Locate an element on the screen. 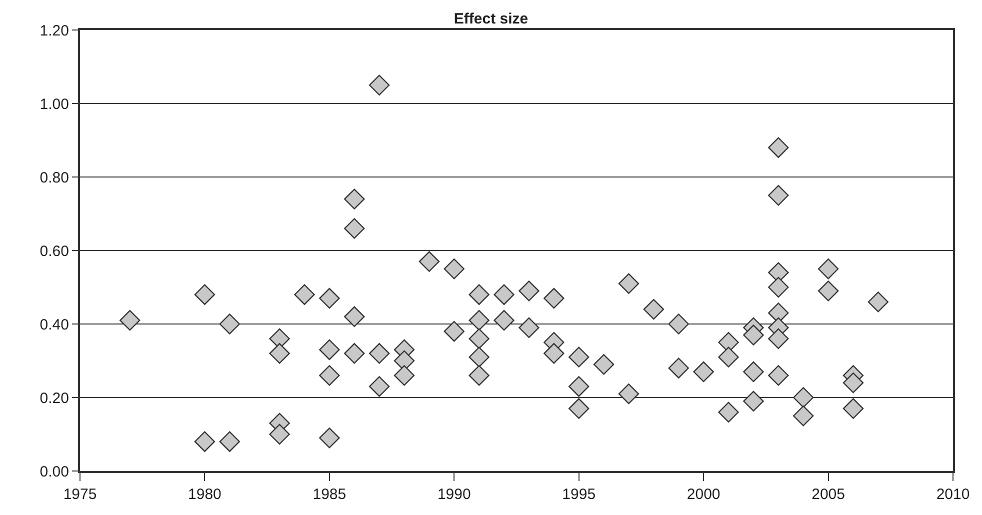 Image resolution: width=982 pixels, height=515 pixels. x-tick-label: 1975 is located at coordinates (80, 494).